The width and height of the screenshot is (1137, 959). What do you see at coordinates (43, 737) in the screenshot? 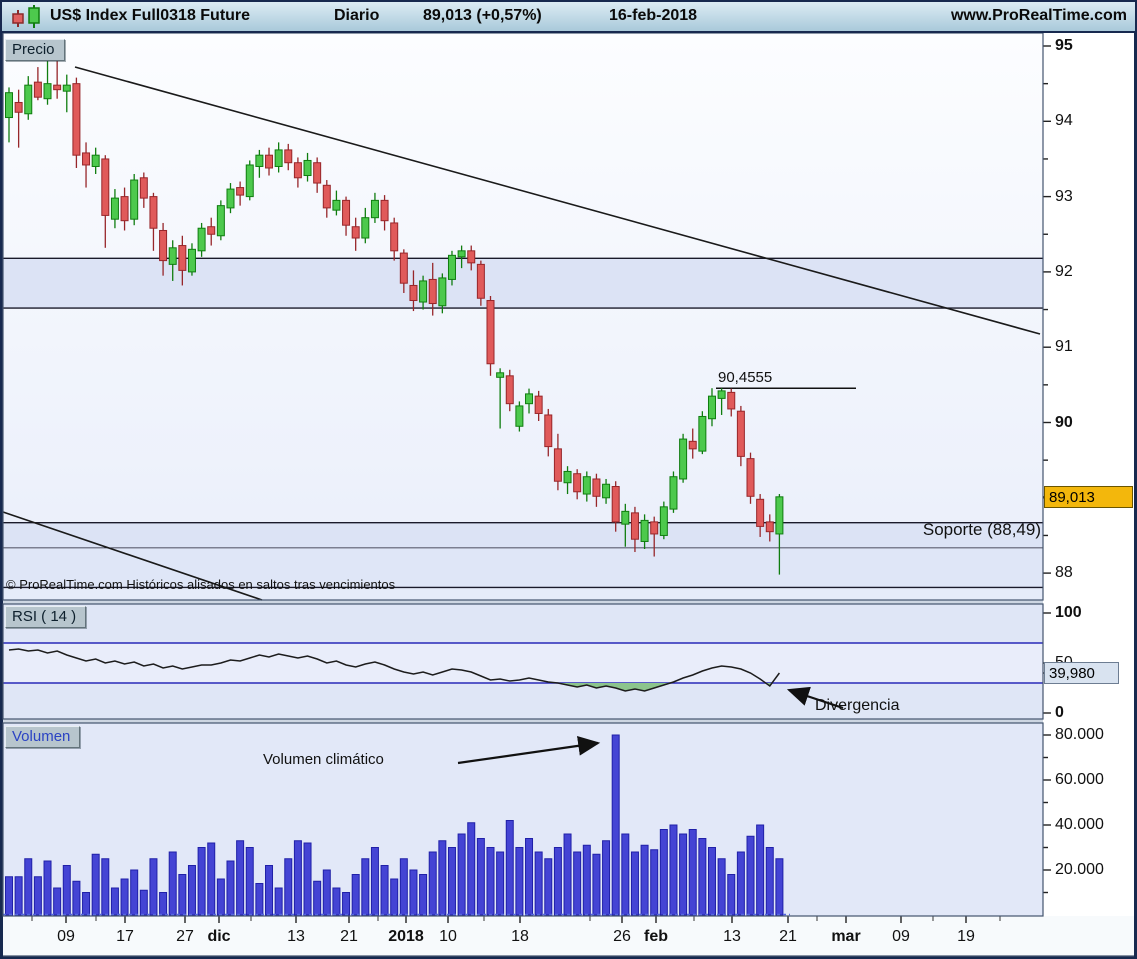
I see `volume-panel-label: Volumen` at bounding box center [43, 737].